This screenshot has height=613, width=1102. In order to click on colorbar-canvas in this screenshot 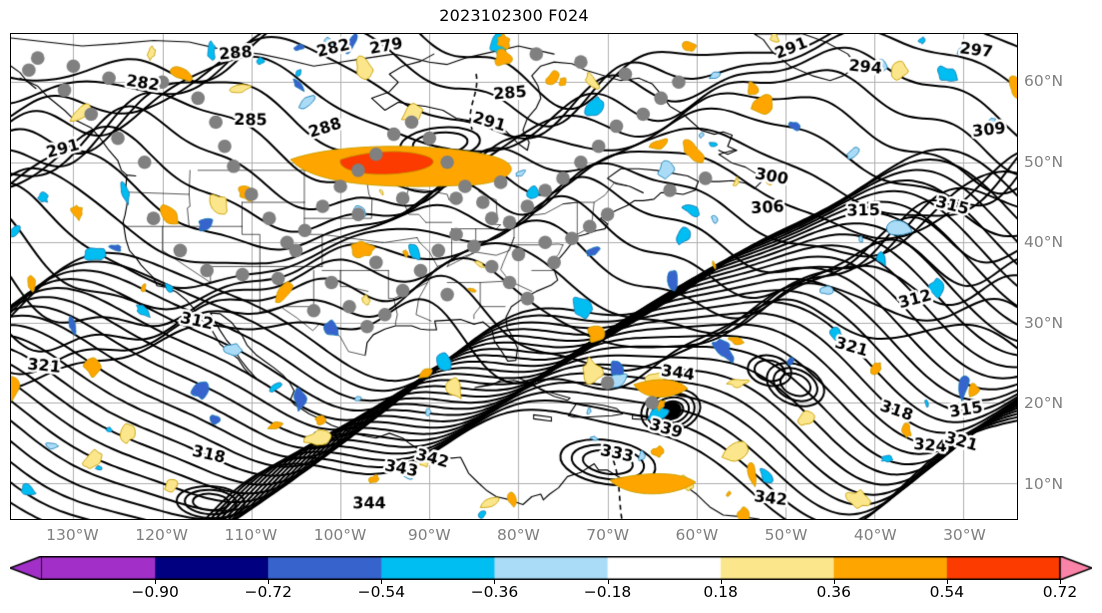, I will do `click(551, 568)`.